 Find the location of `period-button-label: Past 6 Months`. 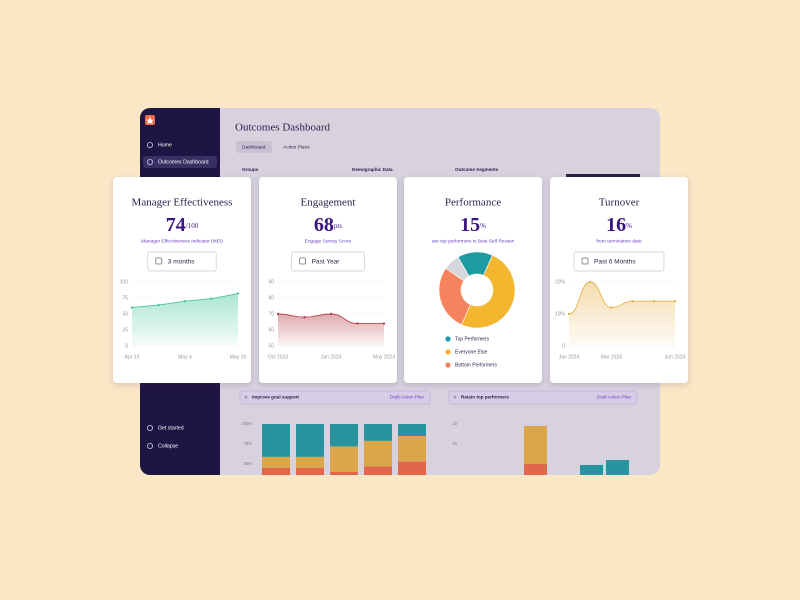

period-button-label: Past 6 Months is located at coordinates (615, 262).